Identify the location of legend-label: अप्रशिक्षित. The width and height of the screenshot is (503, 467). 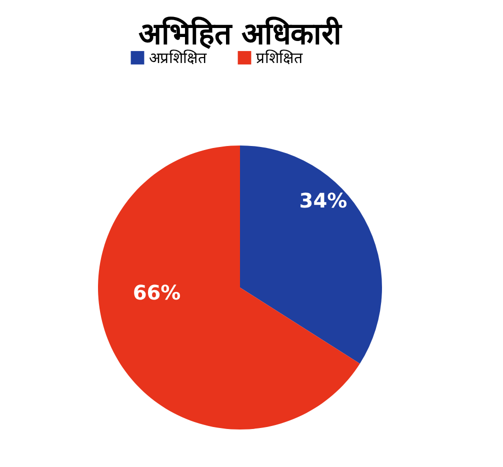
(178, 57).